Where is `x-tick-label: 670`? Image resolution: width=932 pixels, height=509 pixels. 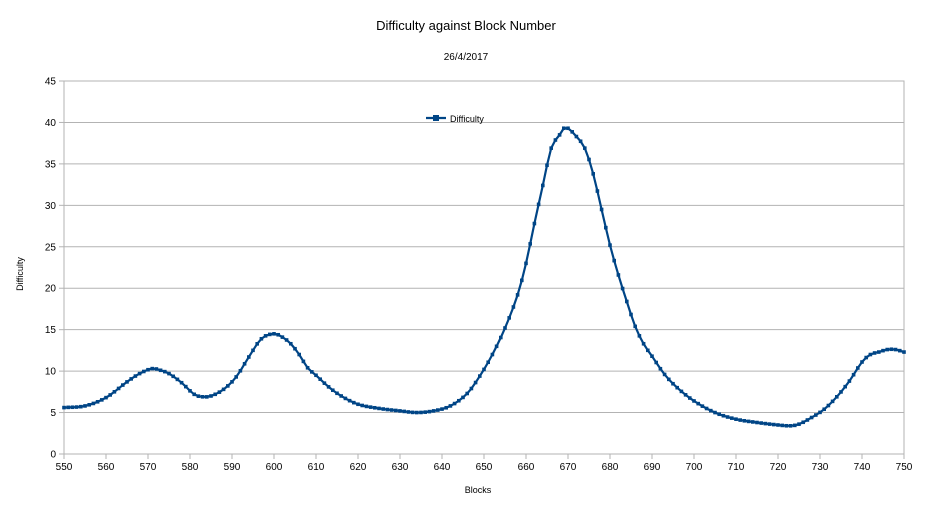 x-tick-label: 670 is located at coordinates (568, 467).